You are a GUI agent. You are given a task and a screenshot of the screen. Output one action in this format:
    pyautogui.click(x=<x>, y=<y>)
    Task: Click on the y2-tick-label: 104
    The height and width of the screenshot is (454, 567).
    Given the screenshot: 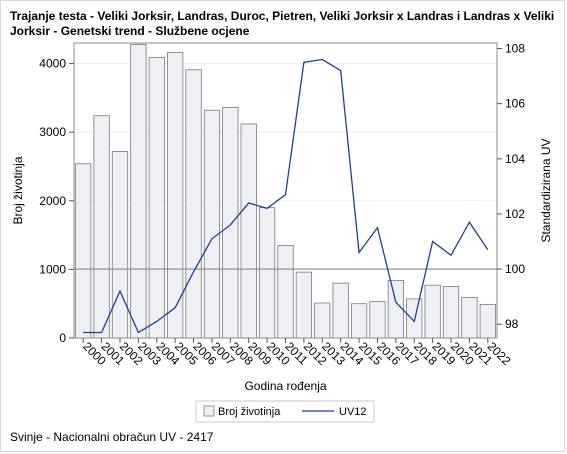 What is the action you would take?
    pyautogui.click(x=515, y=159)
    